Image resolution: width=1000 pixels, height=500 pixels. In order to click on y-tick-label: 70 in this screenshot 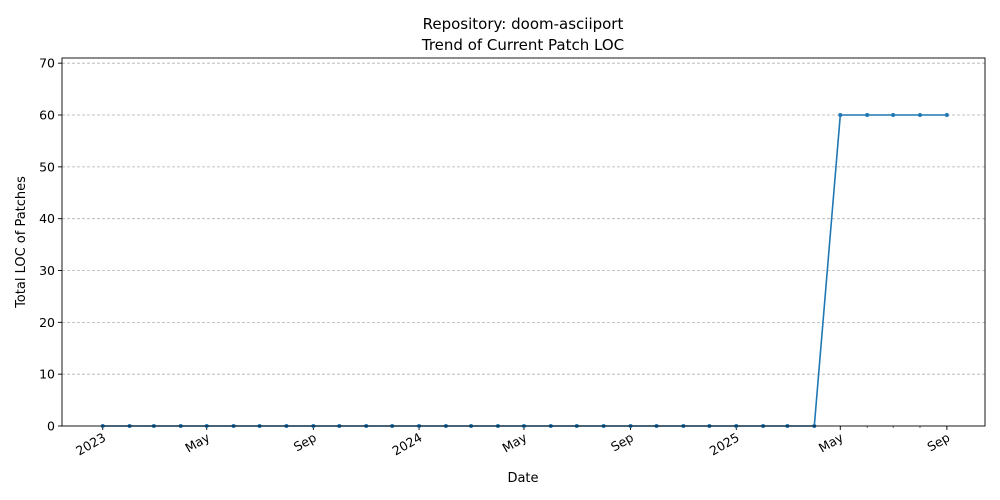, I will do `click(47, 63)`.